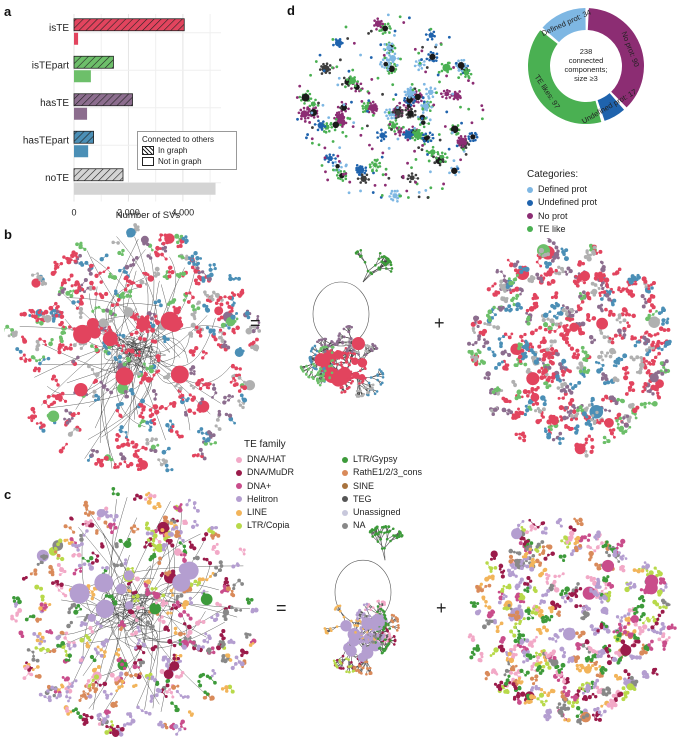 The image size is (685, 746). What do you see at coordinates (563, 189) in the screenshot?
I see `category-label: Defined prot` at bounding box center [563, 189].